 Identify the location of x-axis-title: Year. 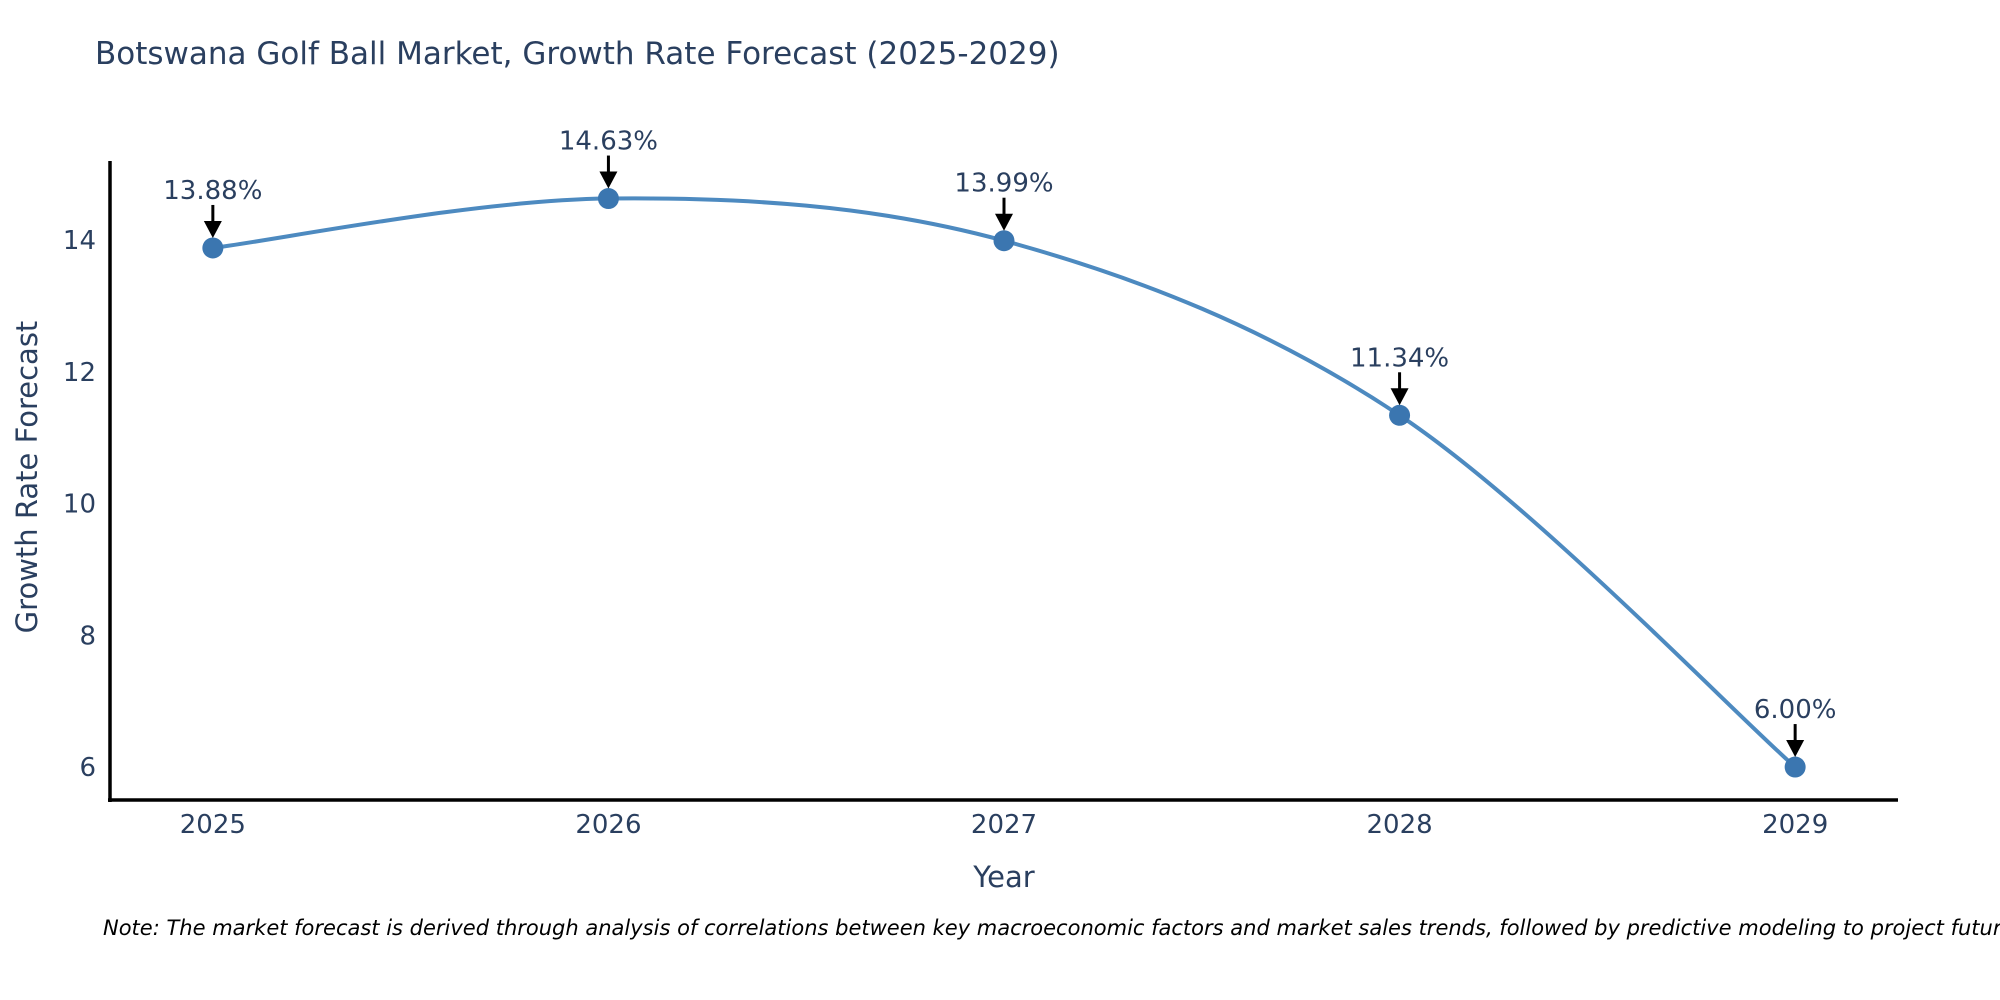
(1004, 877).